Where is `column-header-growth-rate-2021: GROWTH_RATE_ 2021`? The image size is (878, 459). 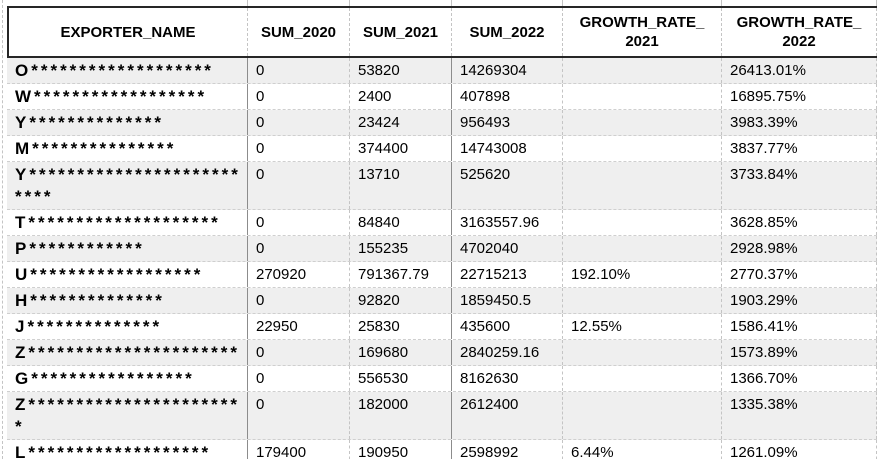 column-header-growth-rate-2021: GROWTH_RATE_ 2021 is located at coordinates (642, 32).